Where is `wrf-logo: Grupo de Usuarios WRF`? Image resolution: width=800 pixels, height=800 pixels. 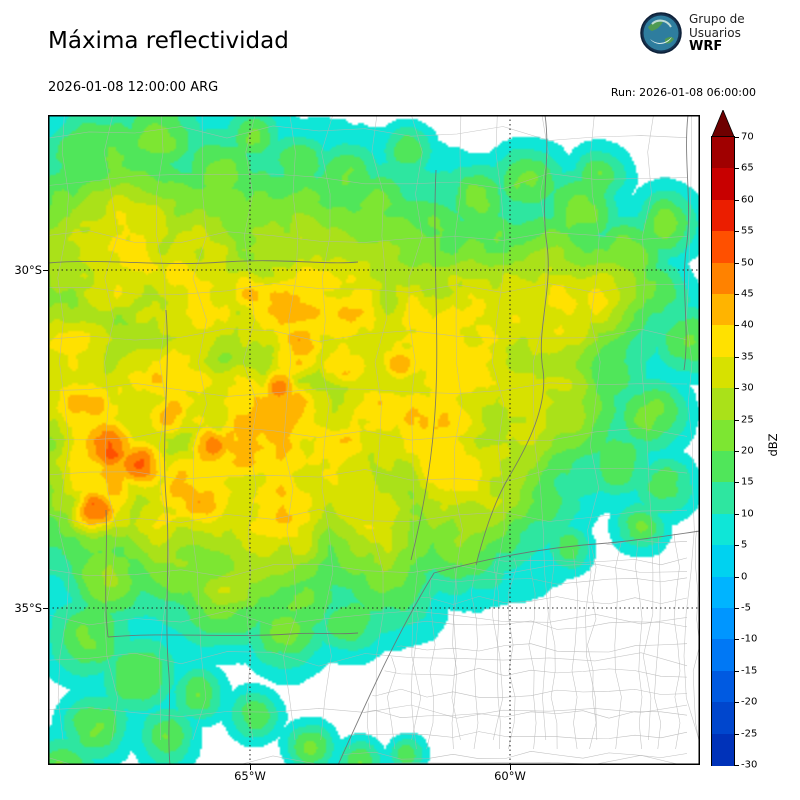
wrf-logo: Grupo de Usuarios WRF is located at coordinates (692, 33).